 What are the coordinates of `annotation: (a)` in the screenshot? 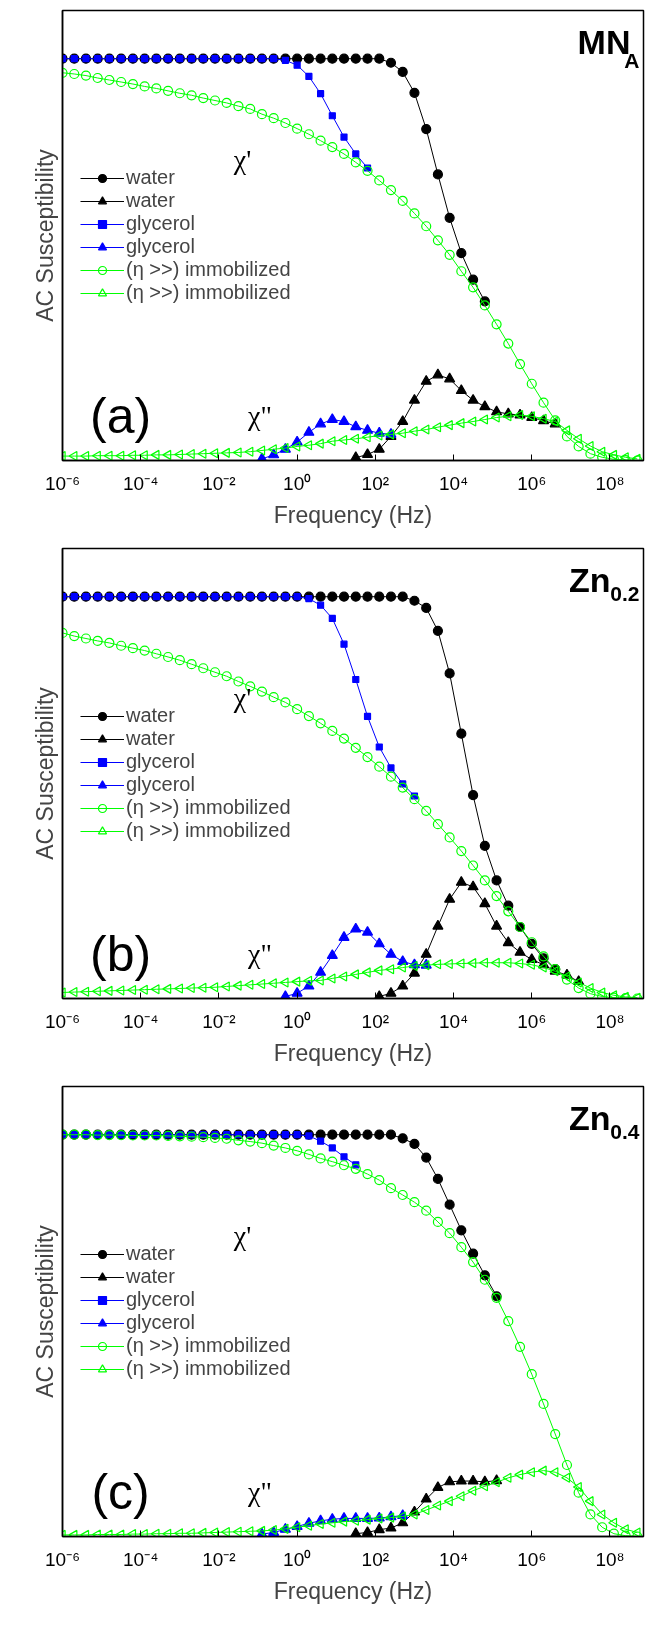 It's located at (121, 415).